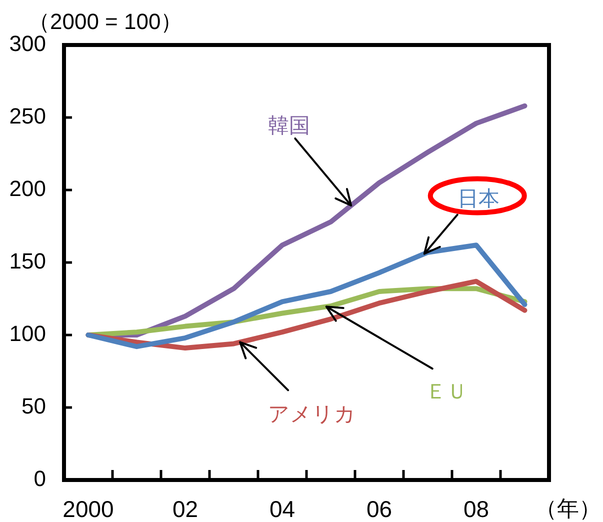  Describe the element at coordinates (27, 261) in the screenshot. I see `y-tick-label: 150` at that location.